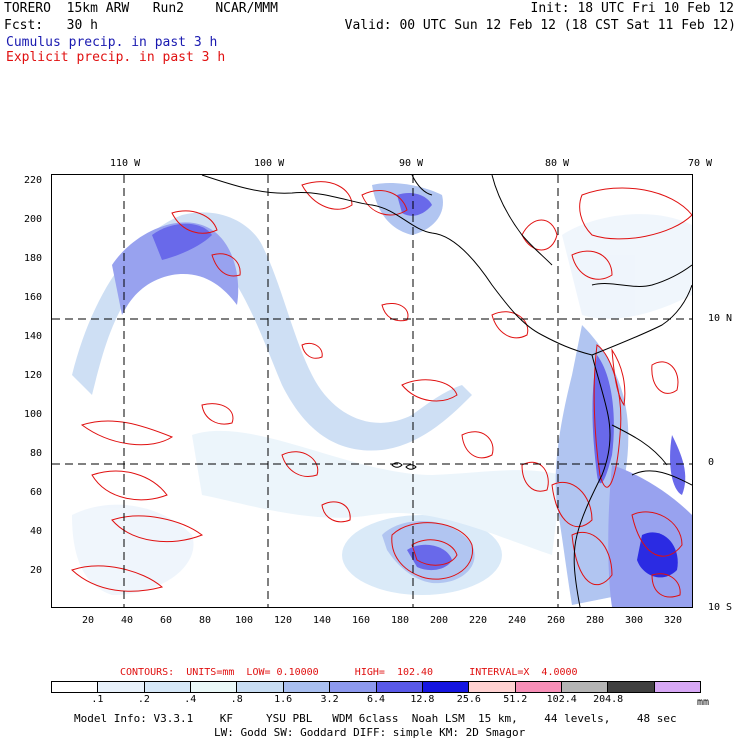  Describe the element at coordinates (283, 620) in the screenshot. I see `x-tick: 120` at that location.